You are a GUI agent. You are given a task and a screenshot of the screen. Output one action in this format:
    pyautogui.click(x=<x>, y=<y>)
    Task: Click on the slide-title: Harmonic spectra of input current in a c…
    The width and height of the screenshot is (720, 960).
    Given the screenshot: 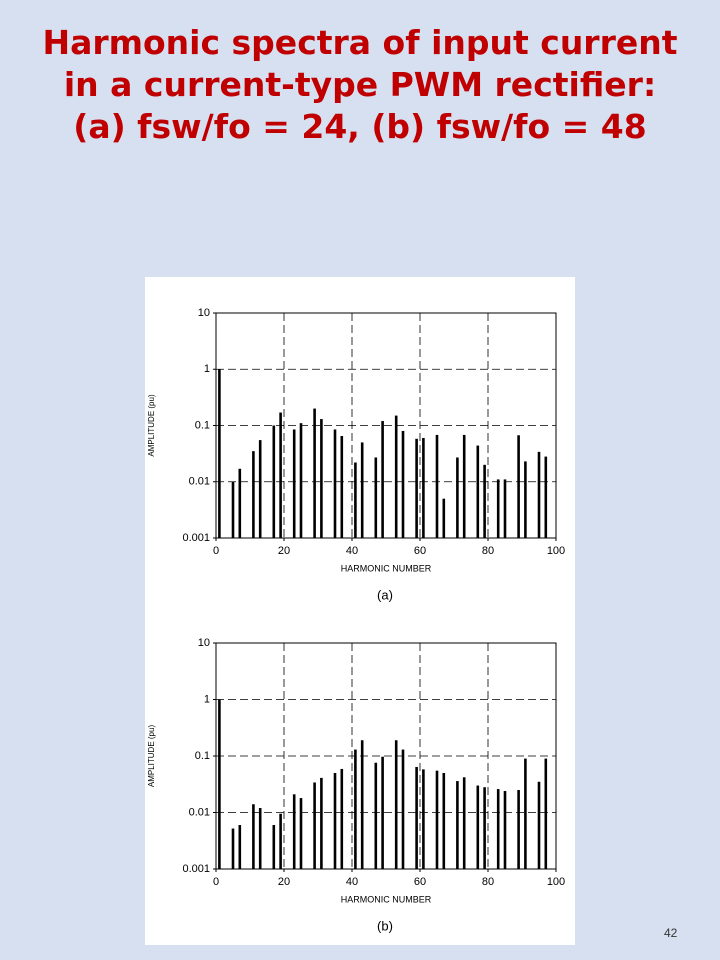 What is the action you would take?
    pyautogui.click(x=360, y=84)
    